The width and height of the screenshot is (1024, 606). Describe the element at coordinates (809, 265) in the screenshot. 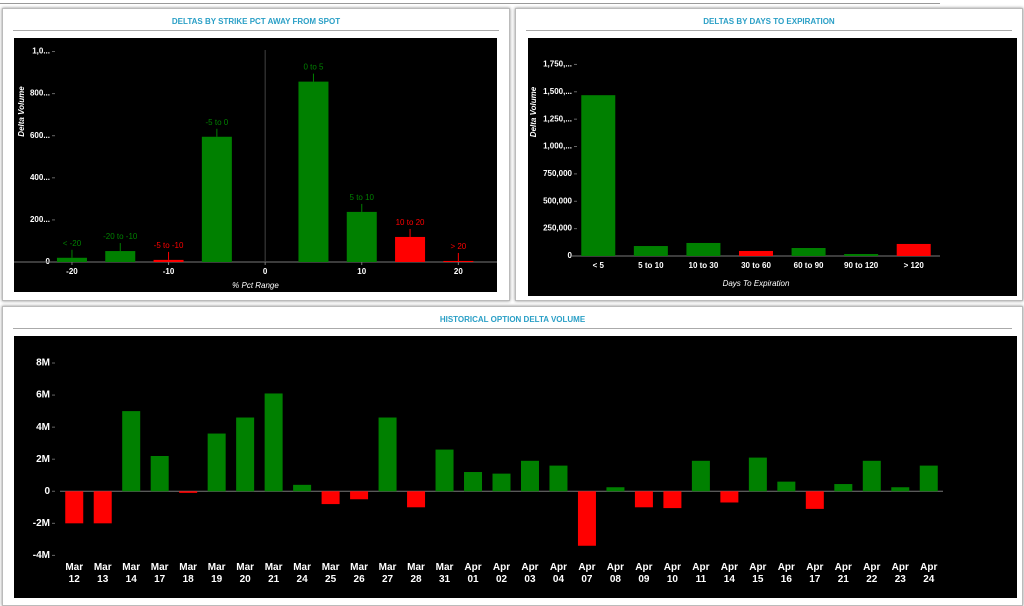

I see `x-tick-label: 60 to 90` at that location.